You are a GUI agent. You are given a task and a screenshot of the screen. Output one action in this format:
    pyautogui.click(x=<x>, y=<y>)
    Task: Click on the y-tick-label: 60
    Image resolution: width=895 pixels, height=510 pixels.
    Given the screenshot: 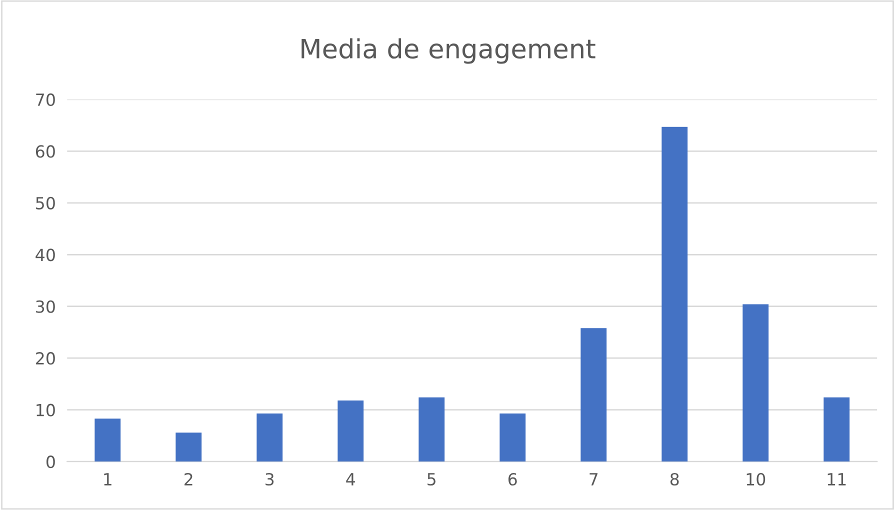 What is the action you would take?
    pyautogui.click(x=45, y=151)
    